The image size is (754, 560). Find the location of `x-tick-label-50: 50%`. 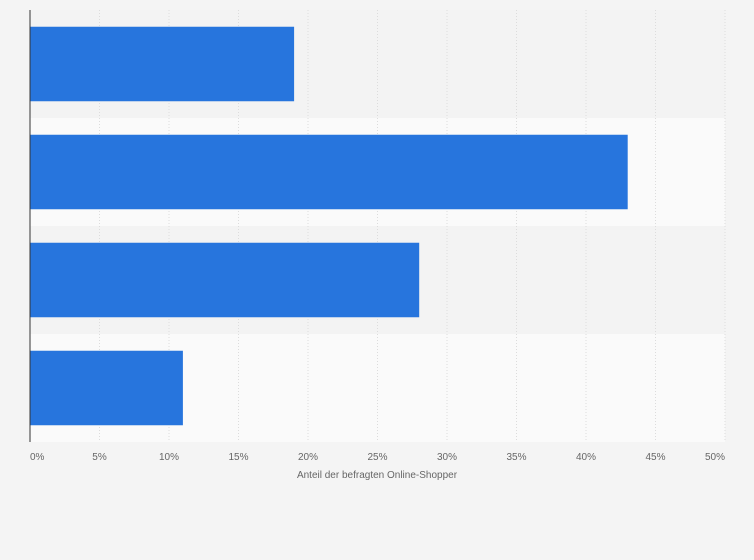

x-tick-label-50: 50% is located at coordinates (715, 457).